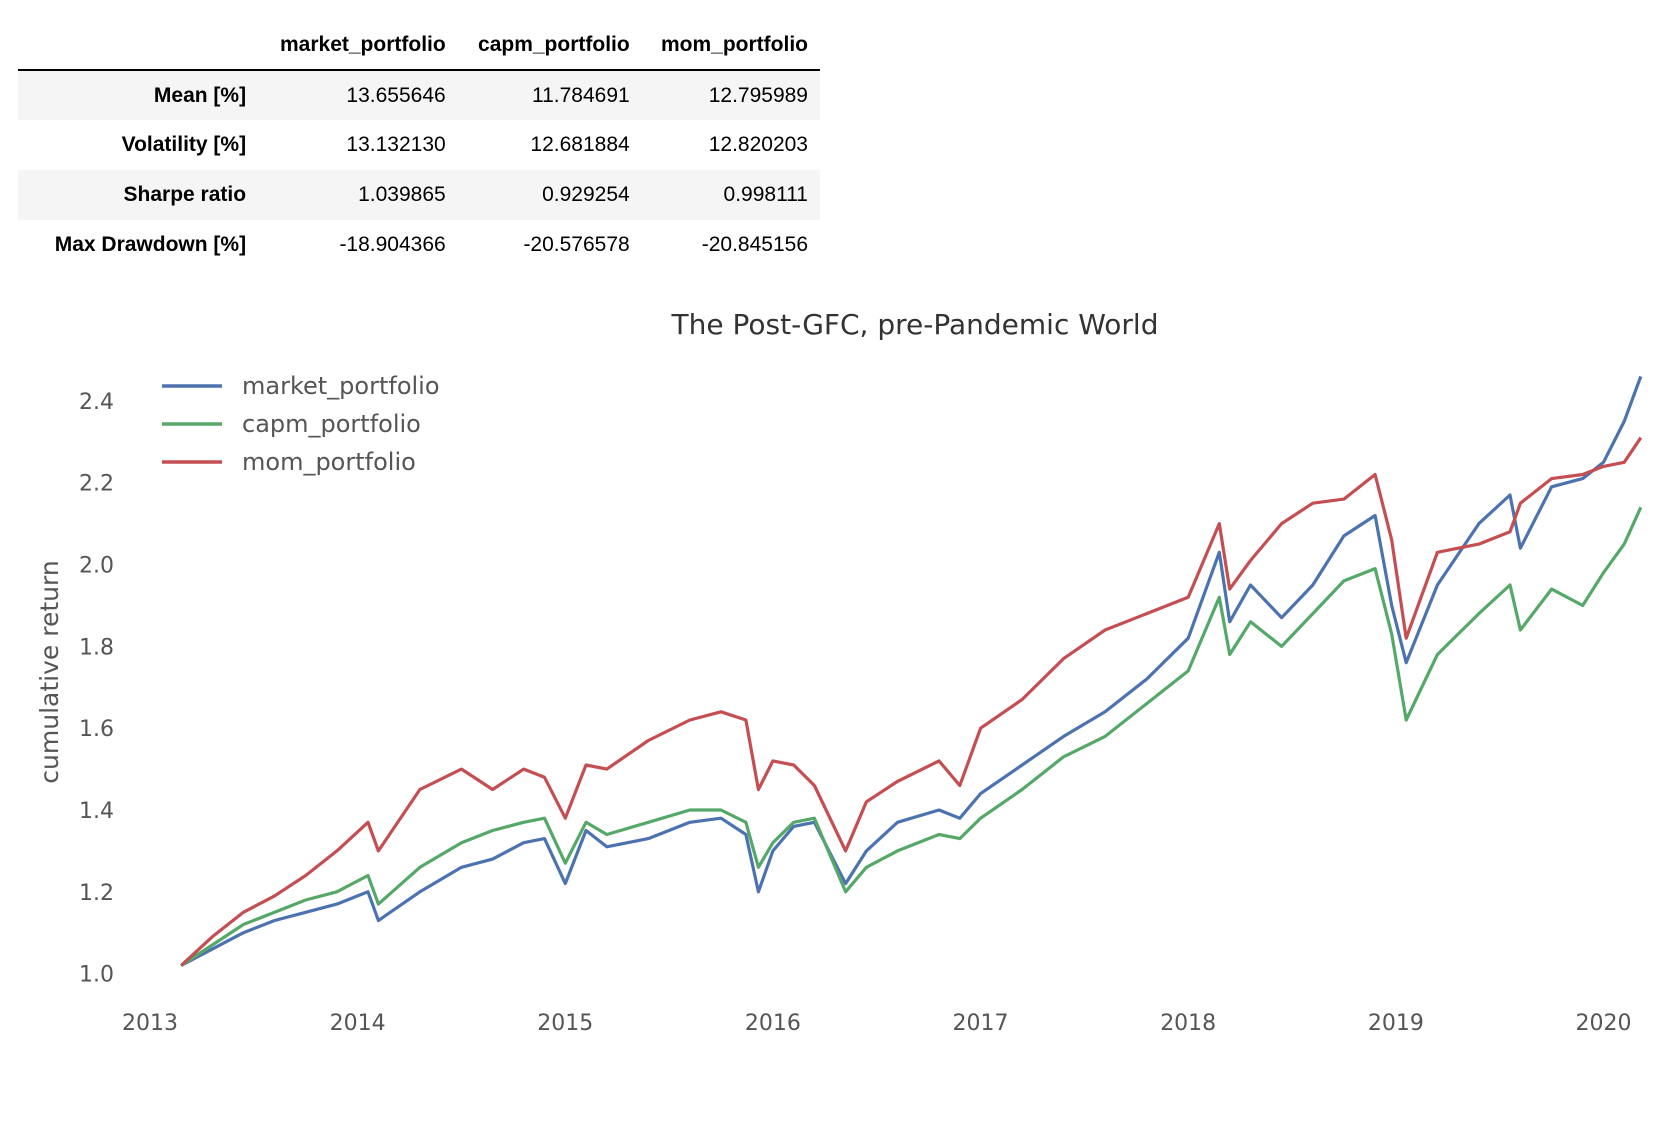  What do you see at coordinates (49, 671) in the screenshot?
I see `y-axis-label: cumulative return` at bounding box center [49, 671].